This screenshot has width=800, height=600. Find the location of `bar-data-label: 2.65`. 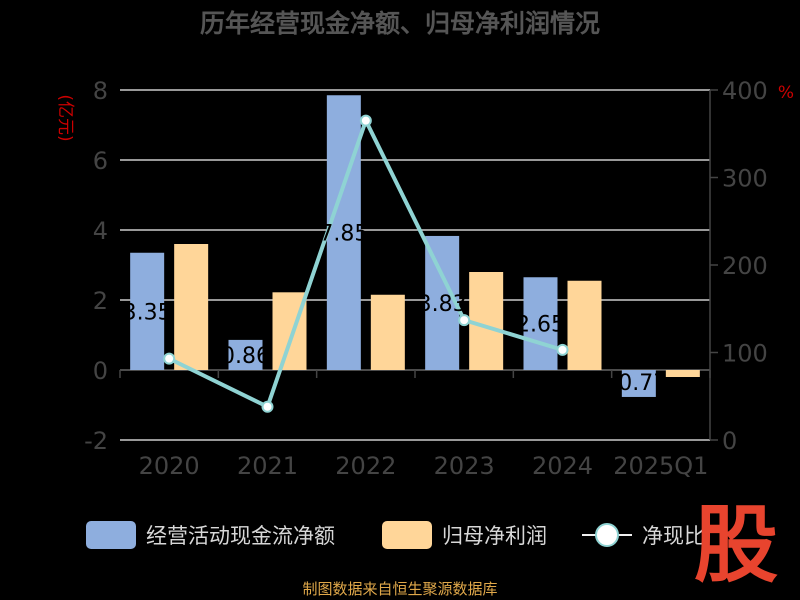

bar-data-label: 2.65 is located at coordinates (540, 325).